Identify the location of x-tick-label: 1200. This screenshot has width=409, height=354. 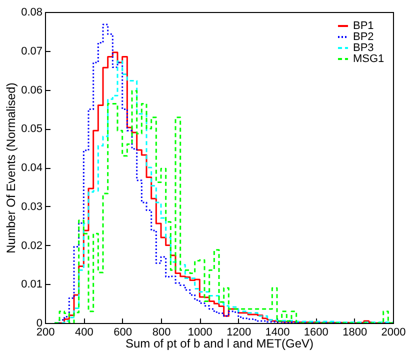
(239, 332).